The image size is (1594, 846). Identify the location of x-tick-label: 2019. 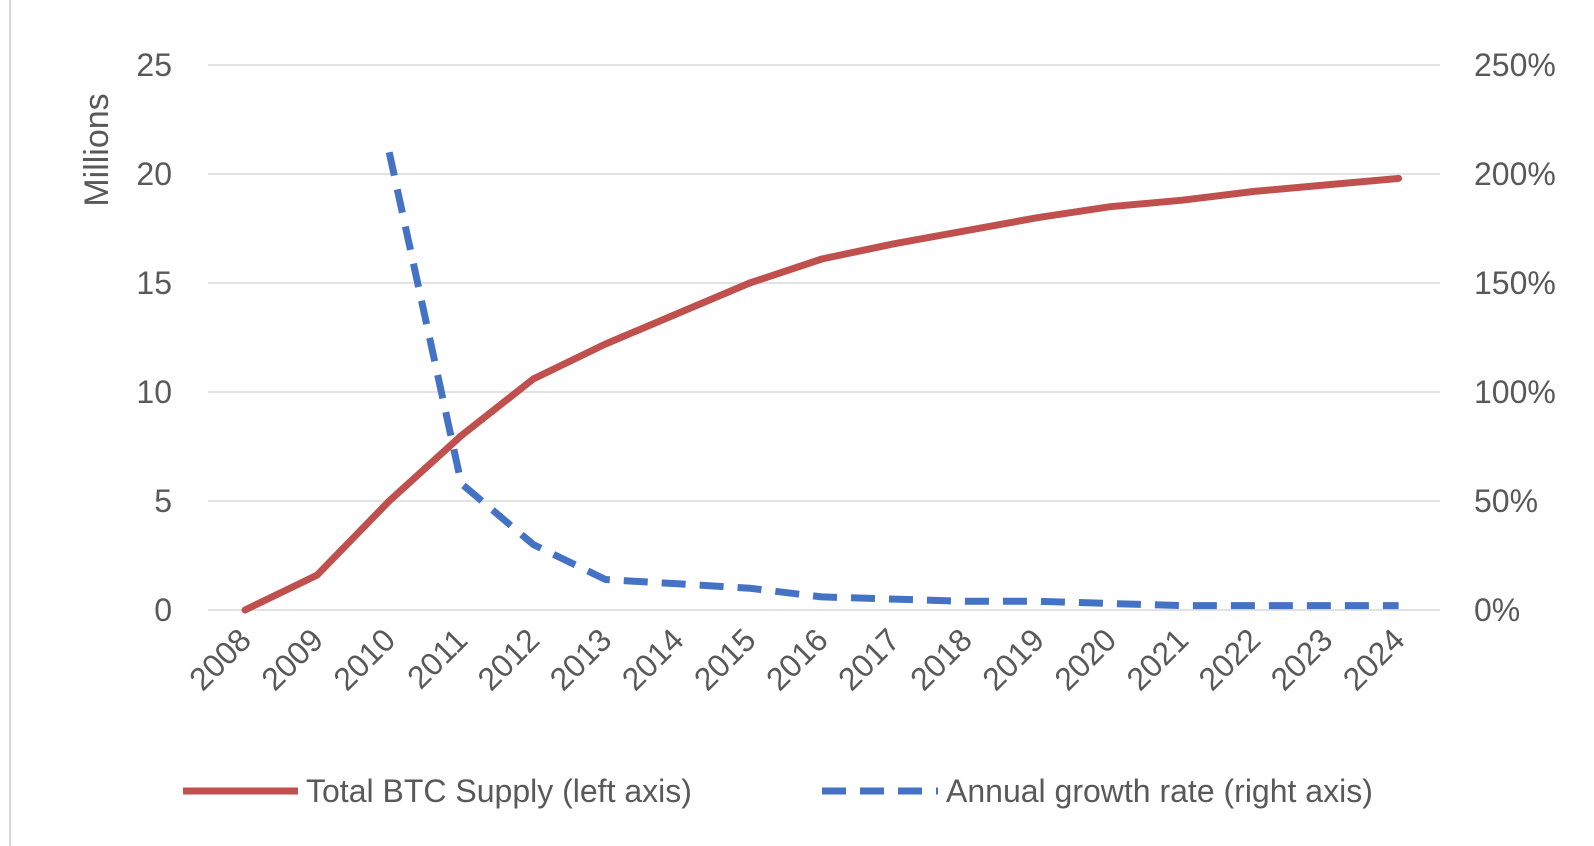
(1013, 659).